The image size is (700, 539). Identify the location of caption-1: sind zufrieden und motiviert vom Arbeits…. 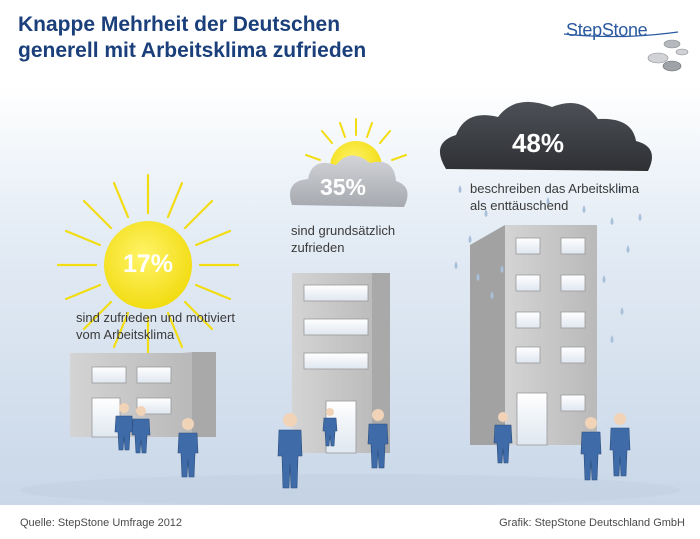
(176, 326).